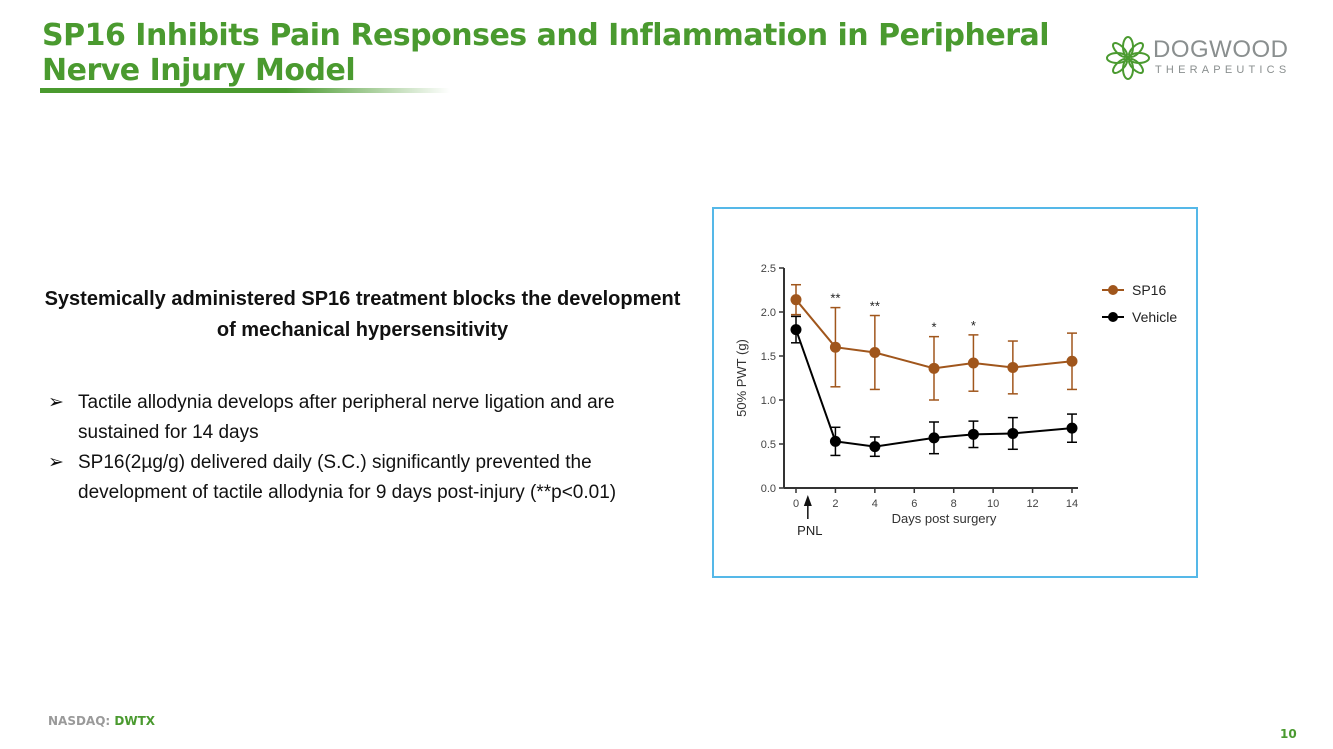 The image size is (1333, 749). What do you see at coordinates (1223, 70) in the screenshot?
I see `logo-subtitle: THERAPEUTICS` at bounding box center [1223, 70].